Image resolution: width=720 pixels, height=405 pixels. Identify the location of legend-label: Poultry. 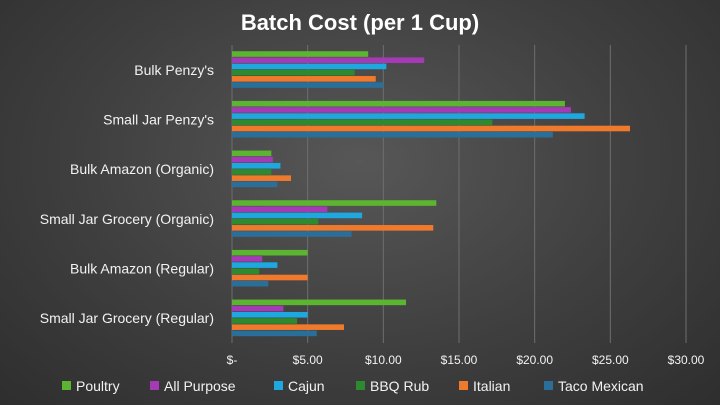
(98, 386).